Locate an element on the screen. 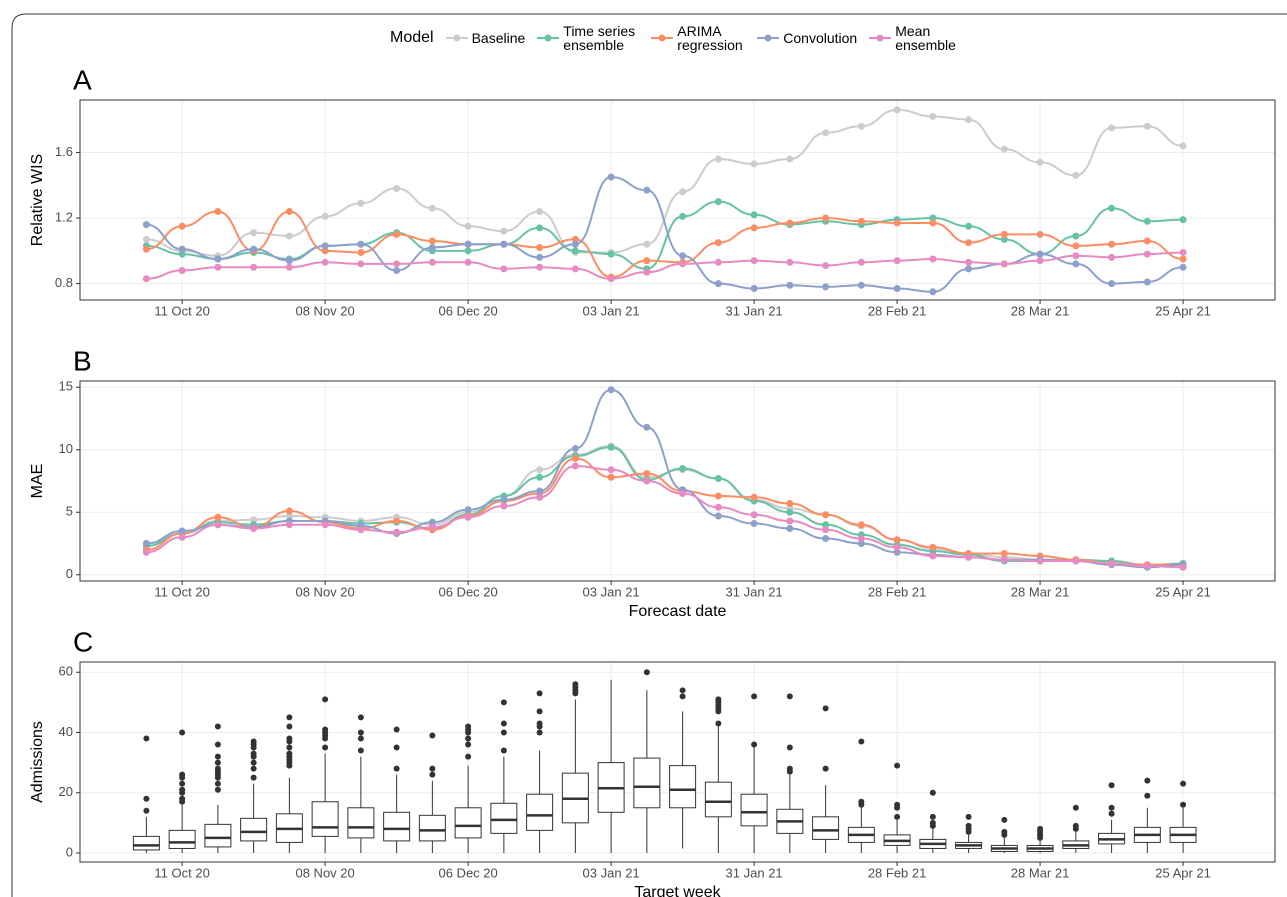  legend-entry: ARIMA regression is located at coordinates (698, 38).